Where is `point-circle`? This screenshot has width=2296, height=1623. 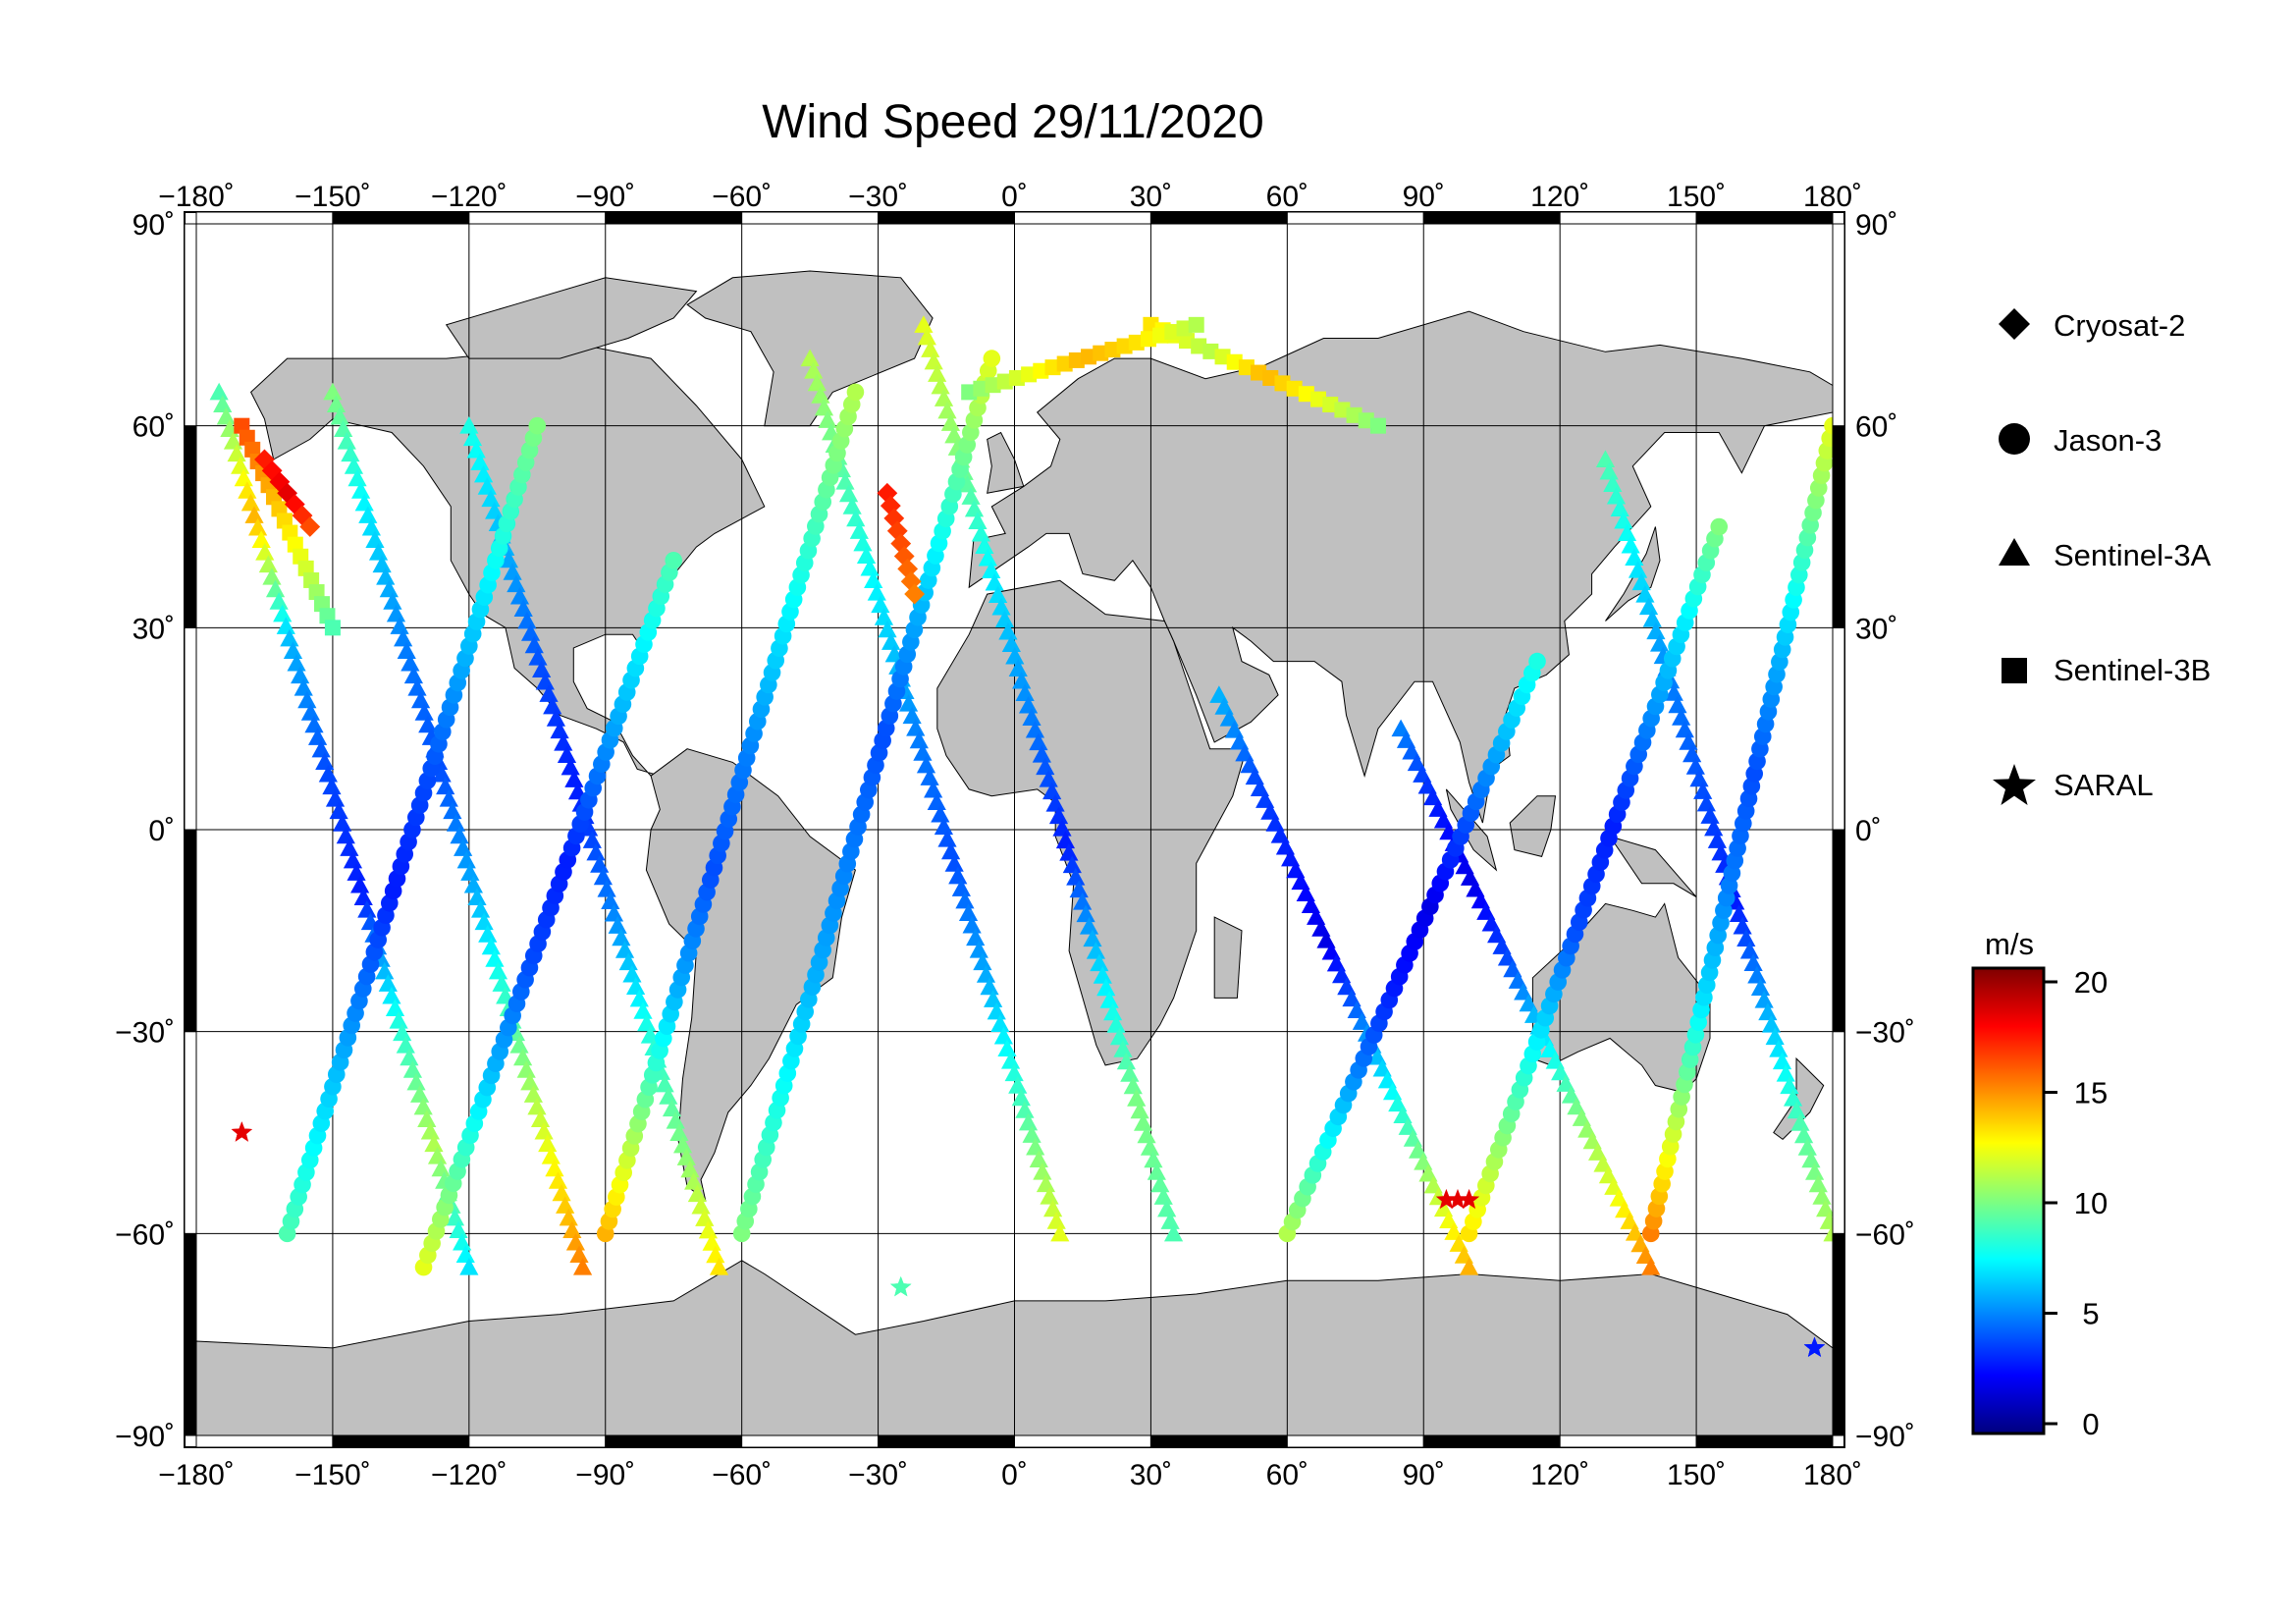 point-circle is located at coordinates (856, 393).